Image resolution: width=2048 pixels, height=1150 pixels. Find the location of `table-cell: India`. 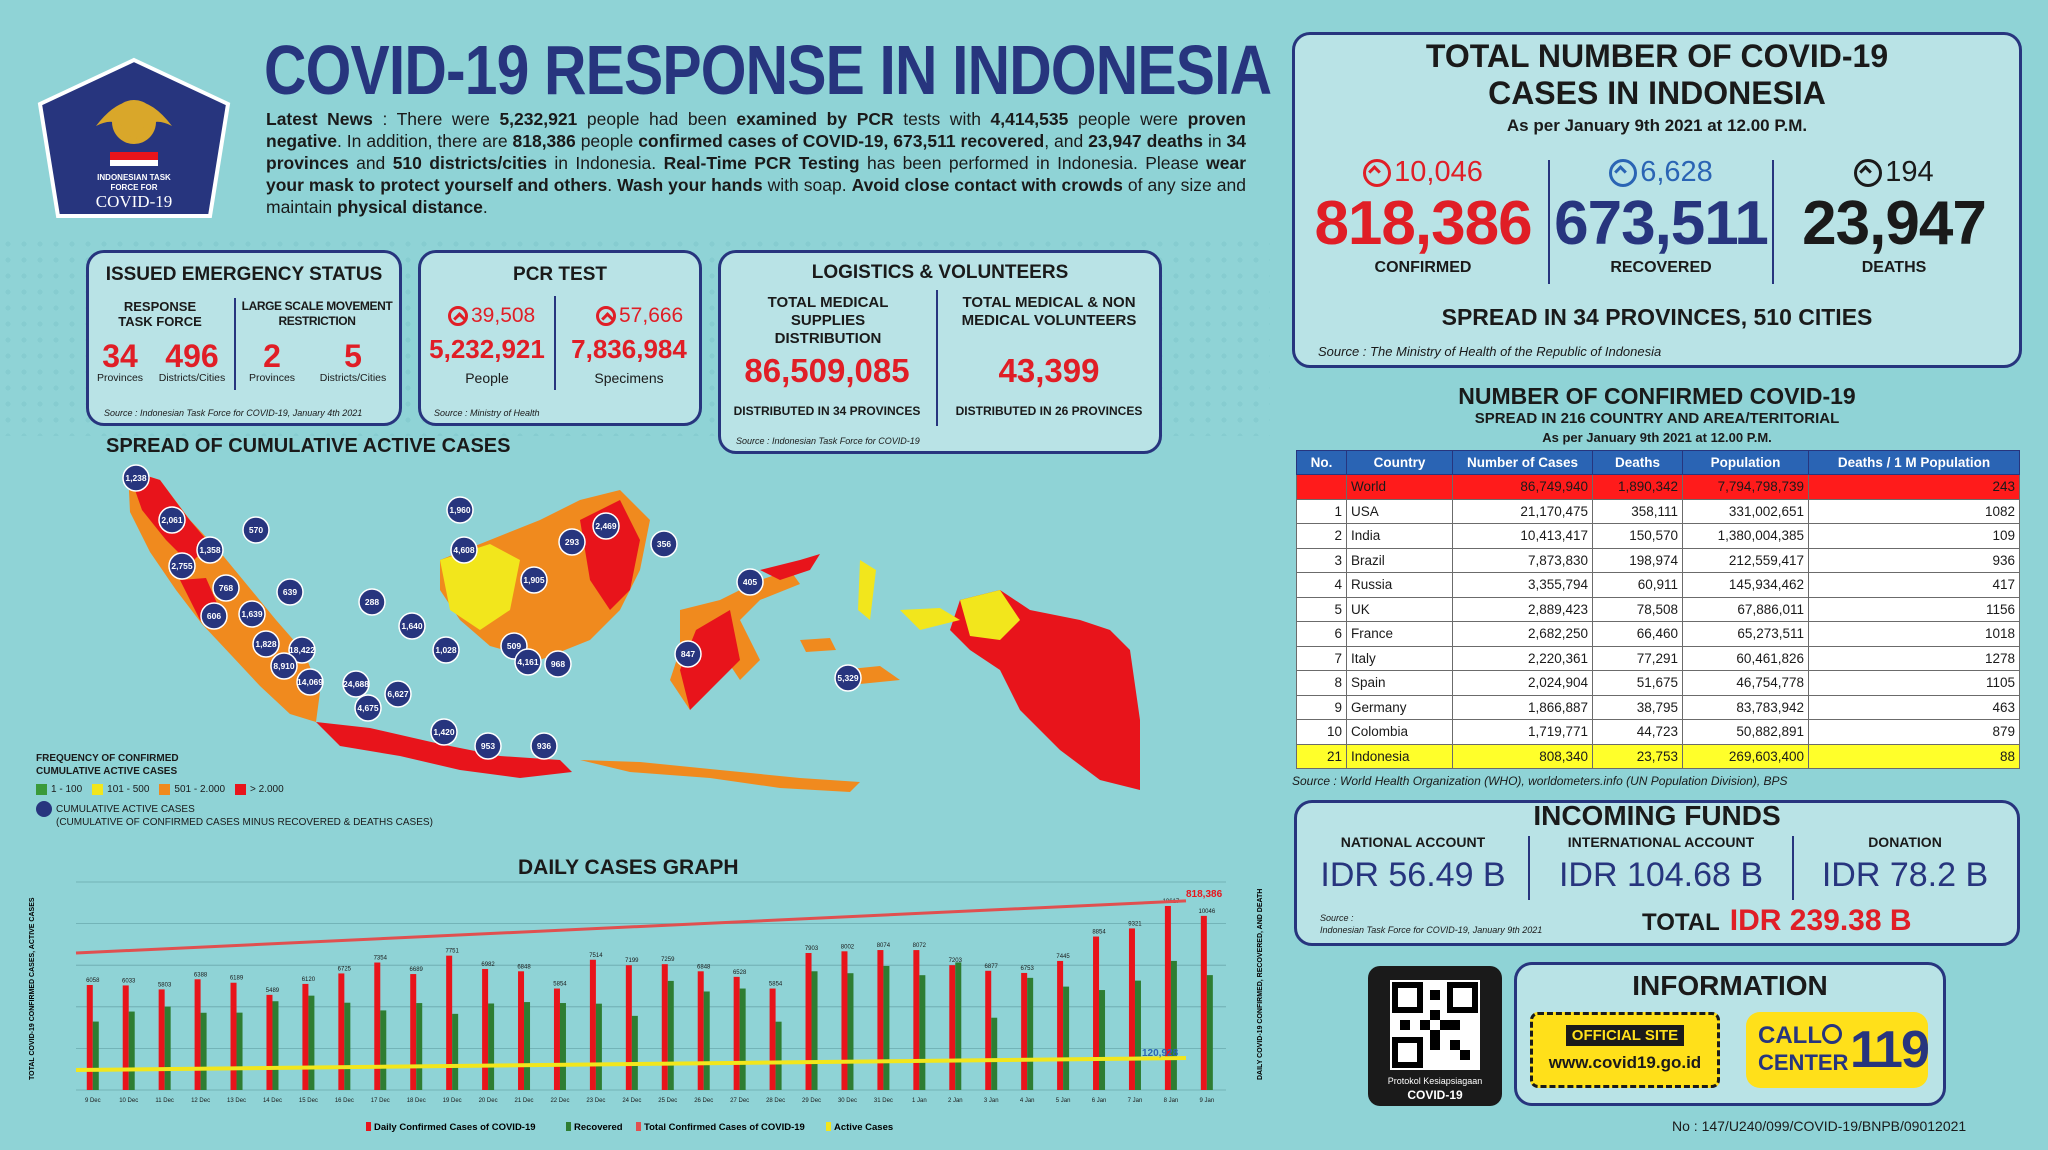

table-cell: India is located at coordinates (1399, 536).